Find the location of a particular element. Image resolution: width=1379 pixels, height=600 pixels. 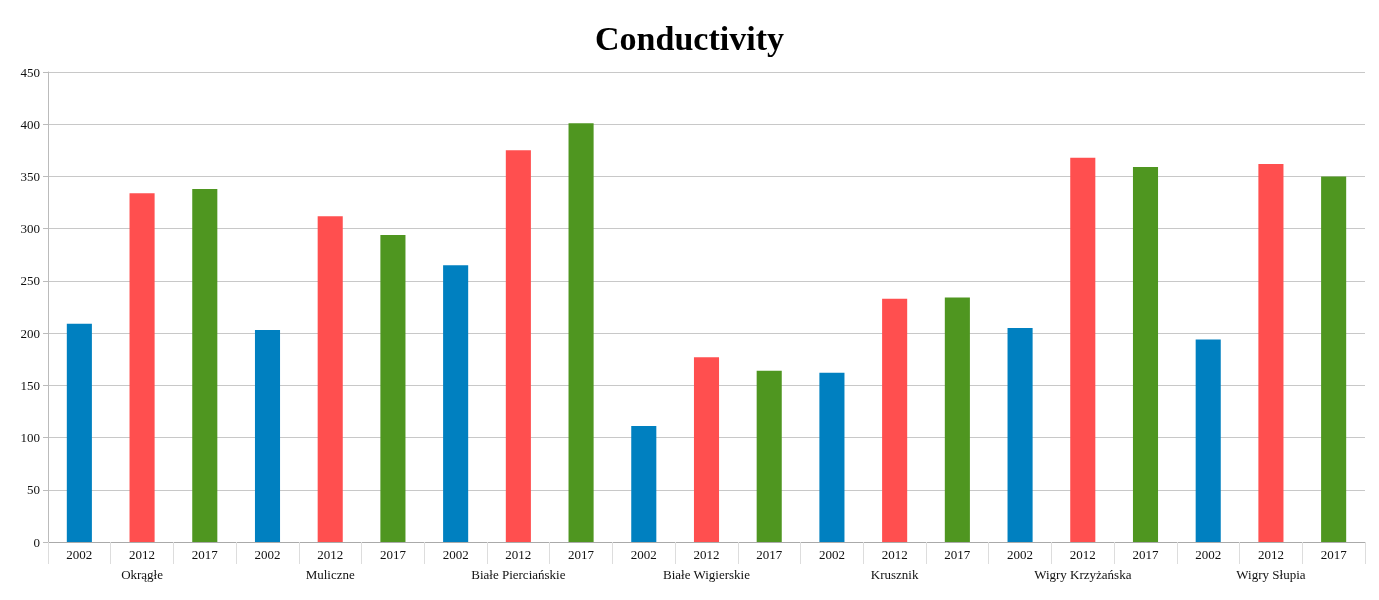

x-tick-label: Białe Pierciańskie is located at coordinates (518, 574).